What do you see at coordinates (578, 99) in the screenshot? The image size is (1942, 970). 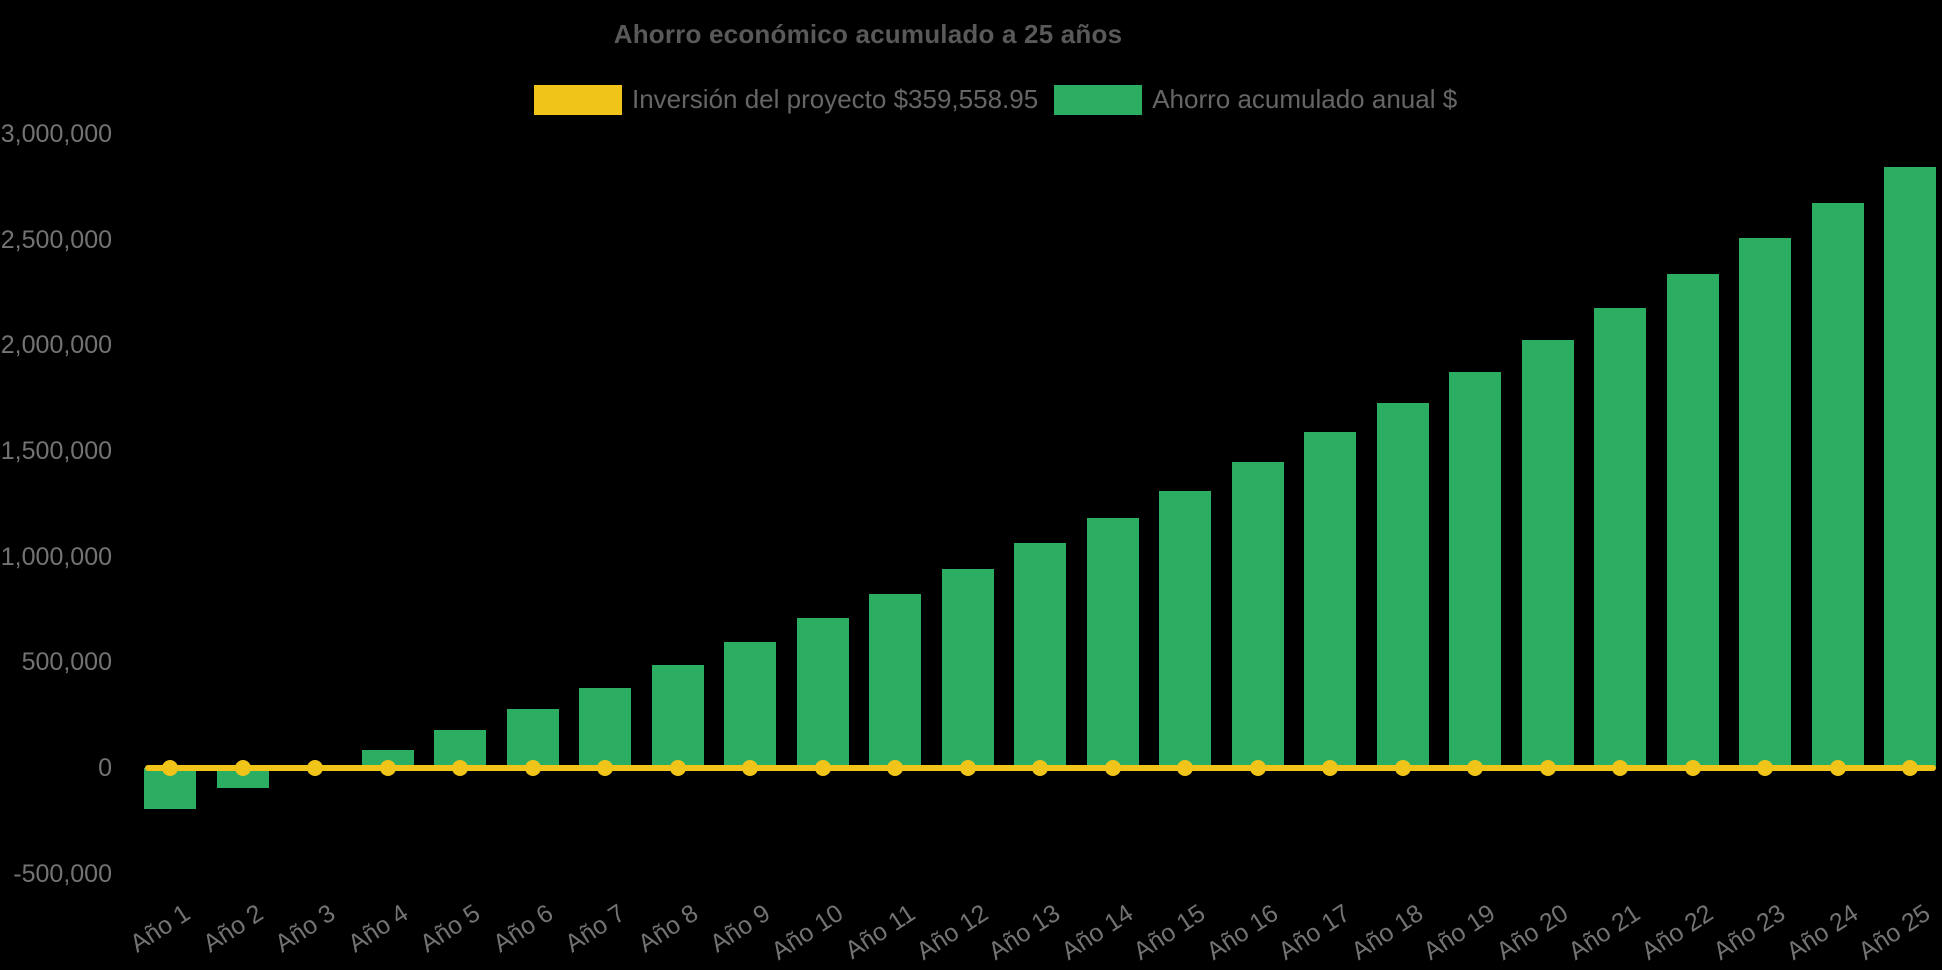 I see `legend-swatch-yellow` at bounding box center [578, 99].